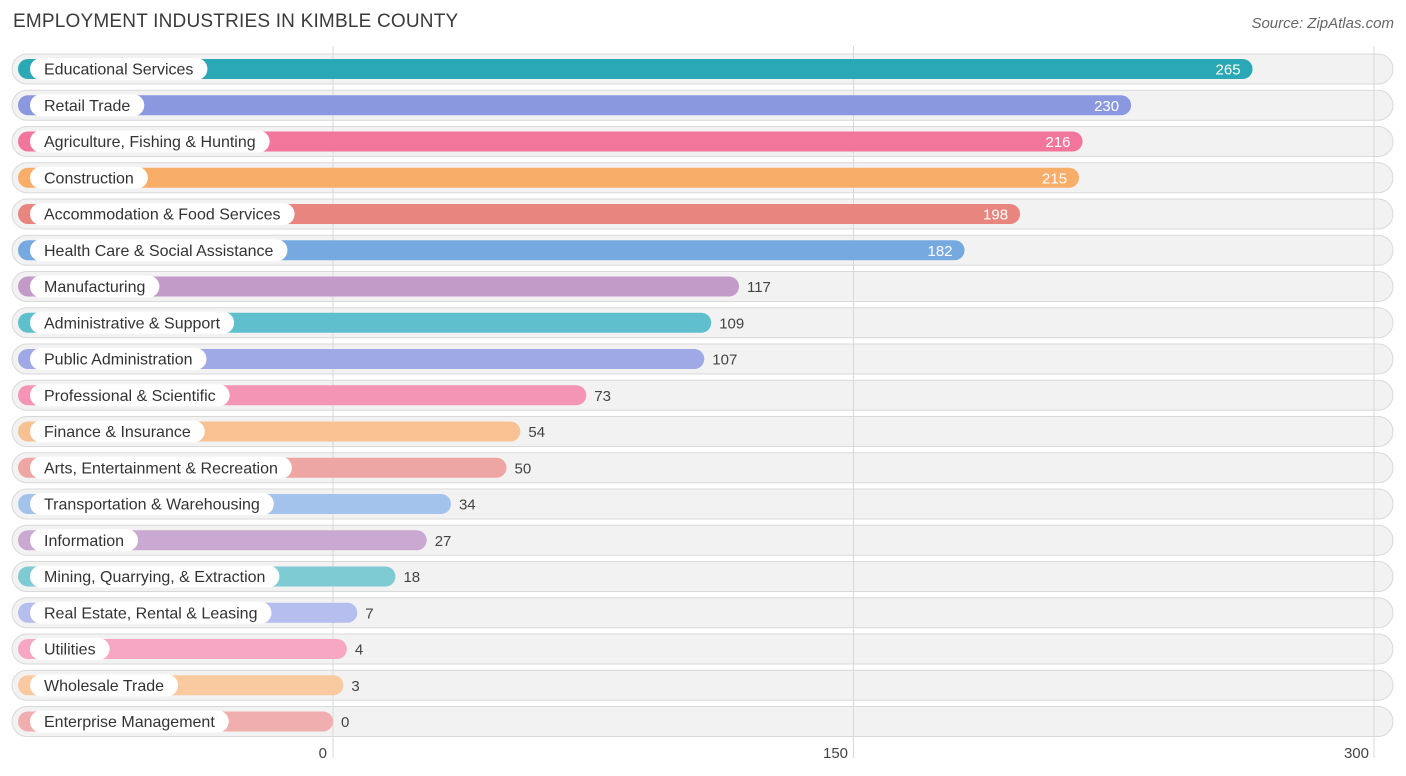 The image size is (1406, 776). I want to click on value-label: 109, so click(731, 323).